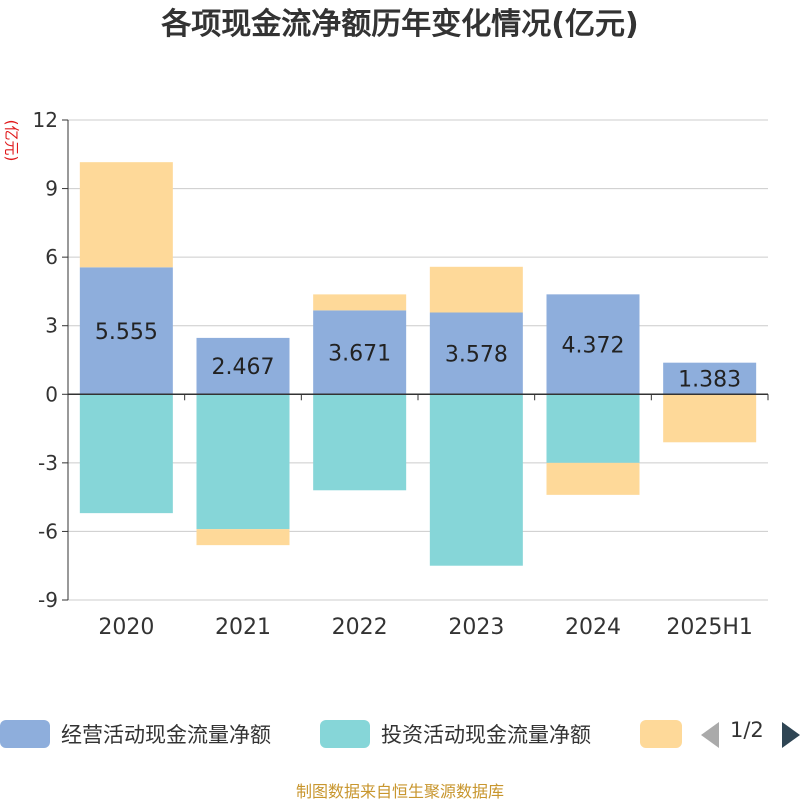 Image resolution: width=800 pixels, height=802 pixels. What do you see at coordinates (476, 289) in the screenshot?
I see `bar-series-2-2023` at bounding box center [476, 289].